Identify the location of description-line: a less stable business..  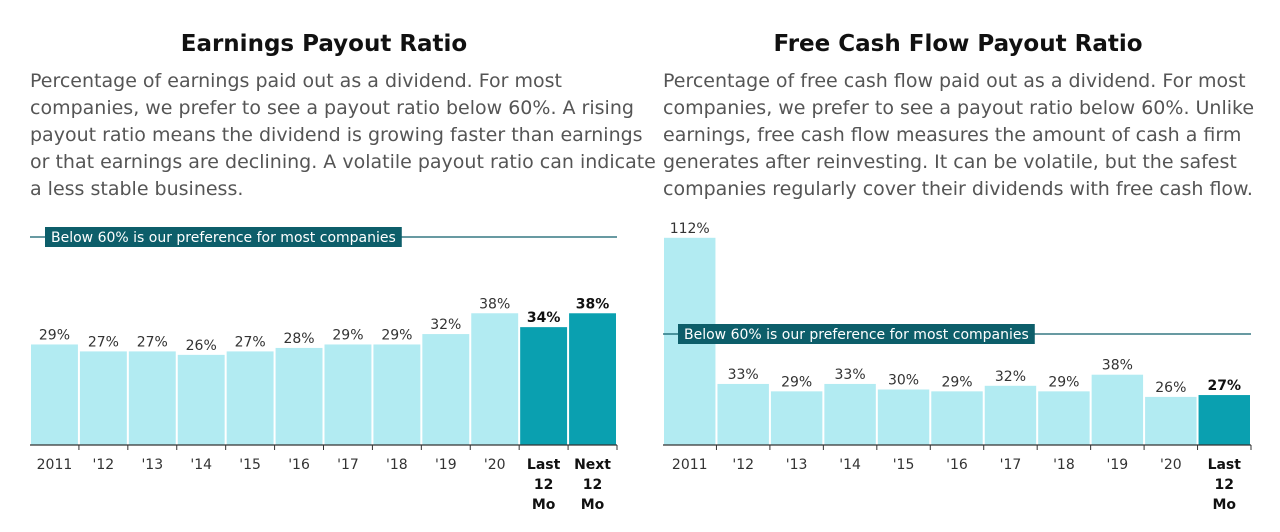
(137, 189).